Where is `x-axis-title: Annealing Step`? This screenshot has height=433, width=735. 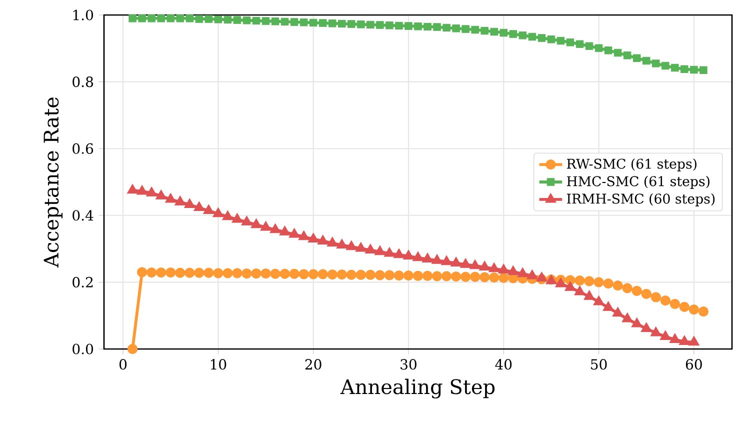 x-axis-title: Annealing Step is located at coordinates (417, 388).